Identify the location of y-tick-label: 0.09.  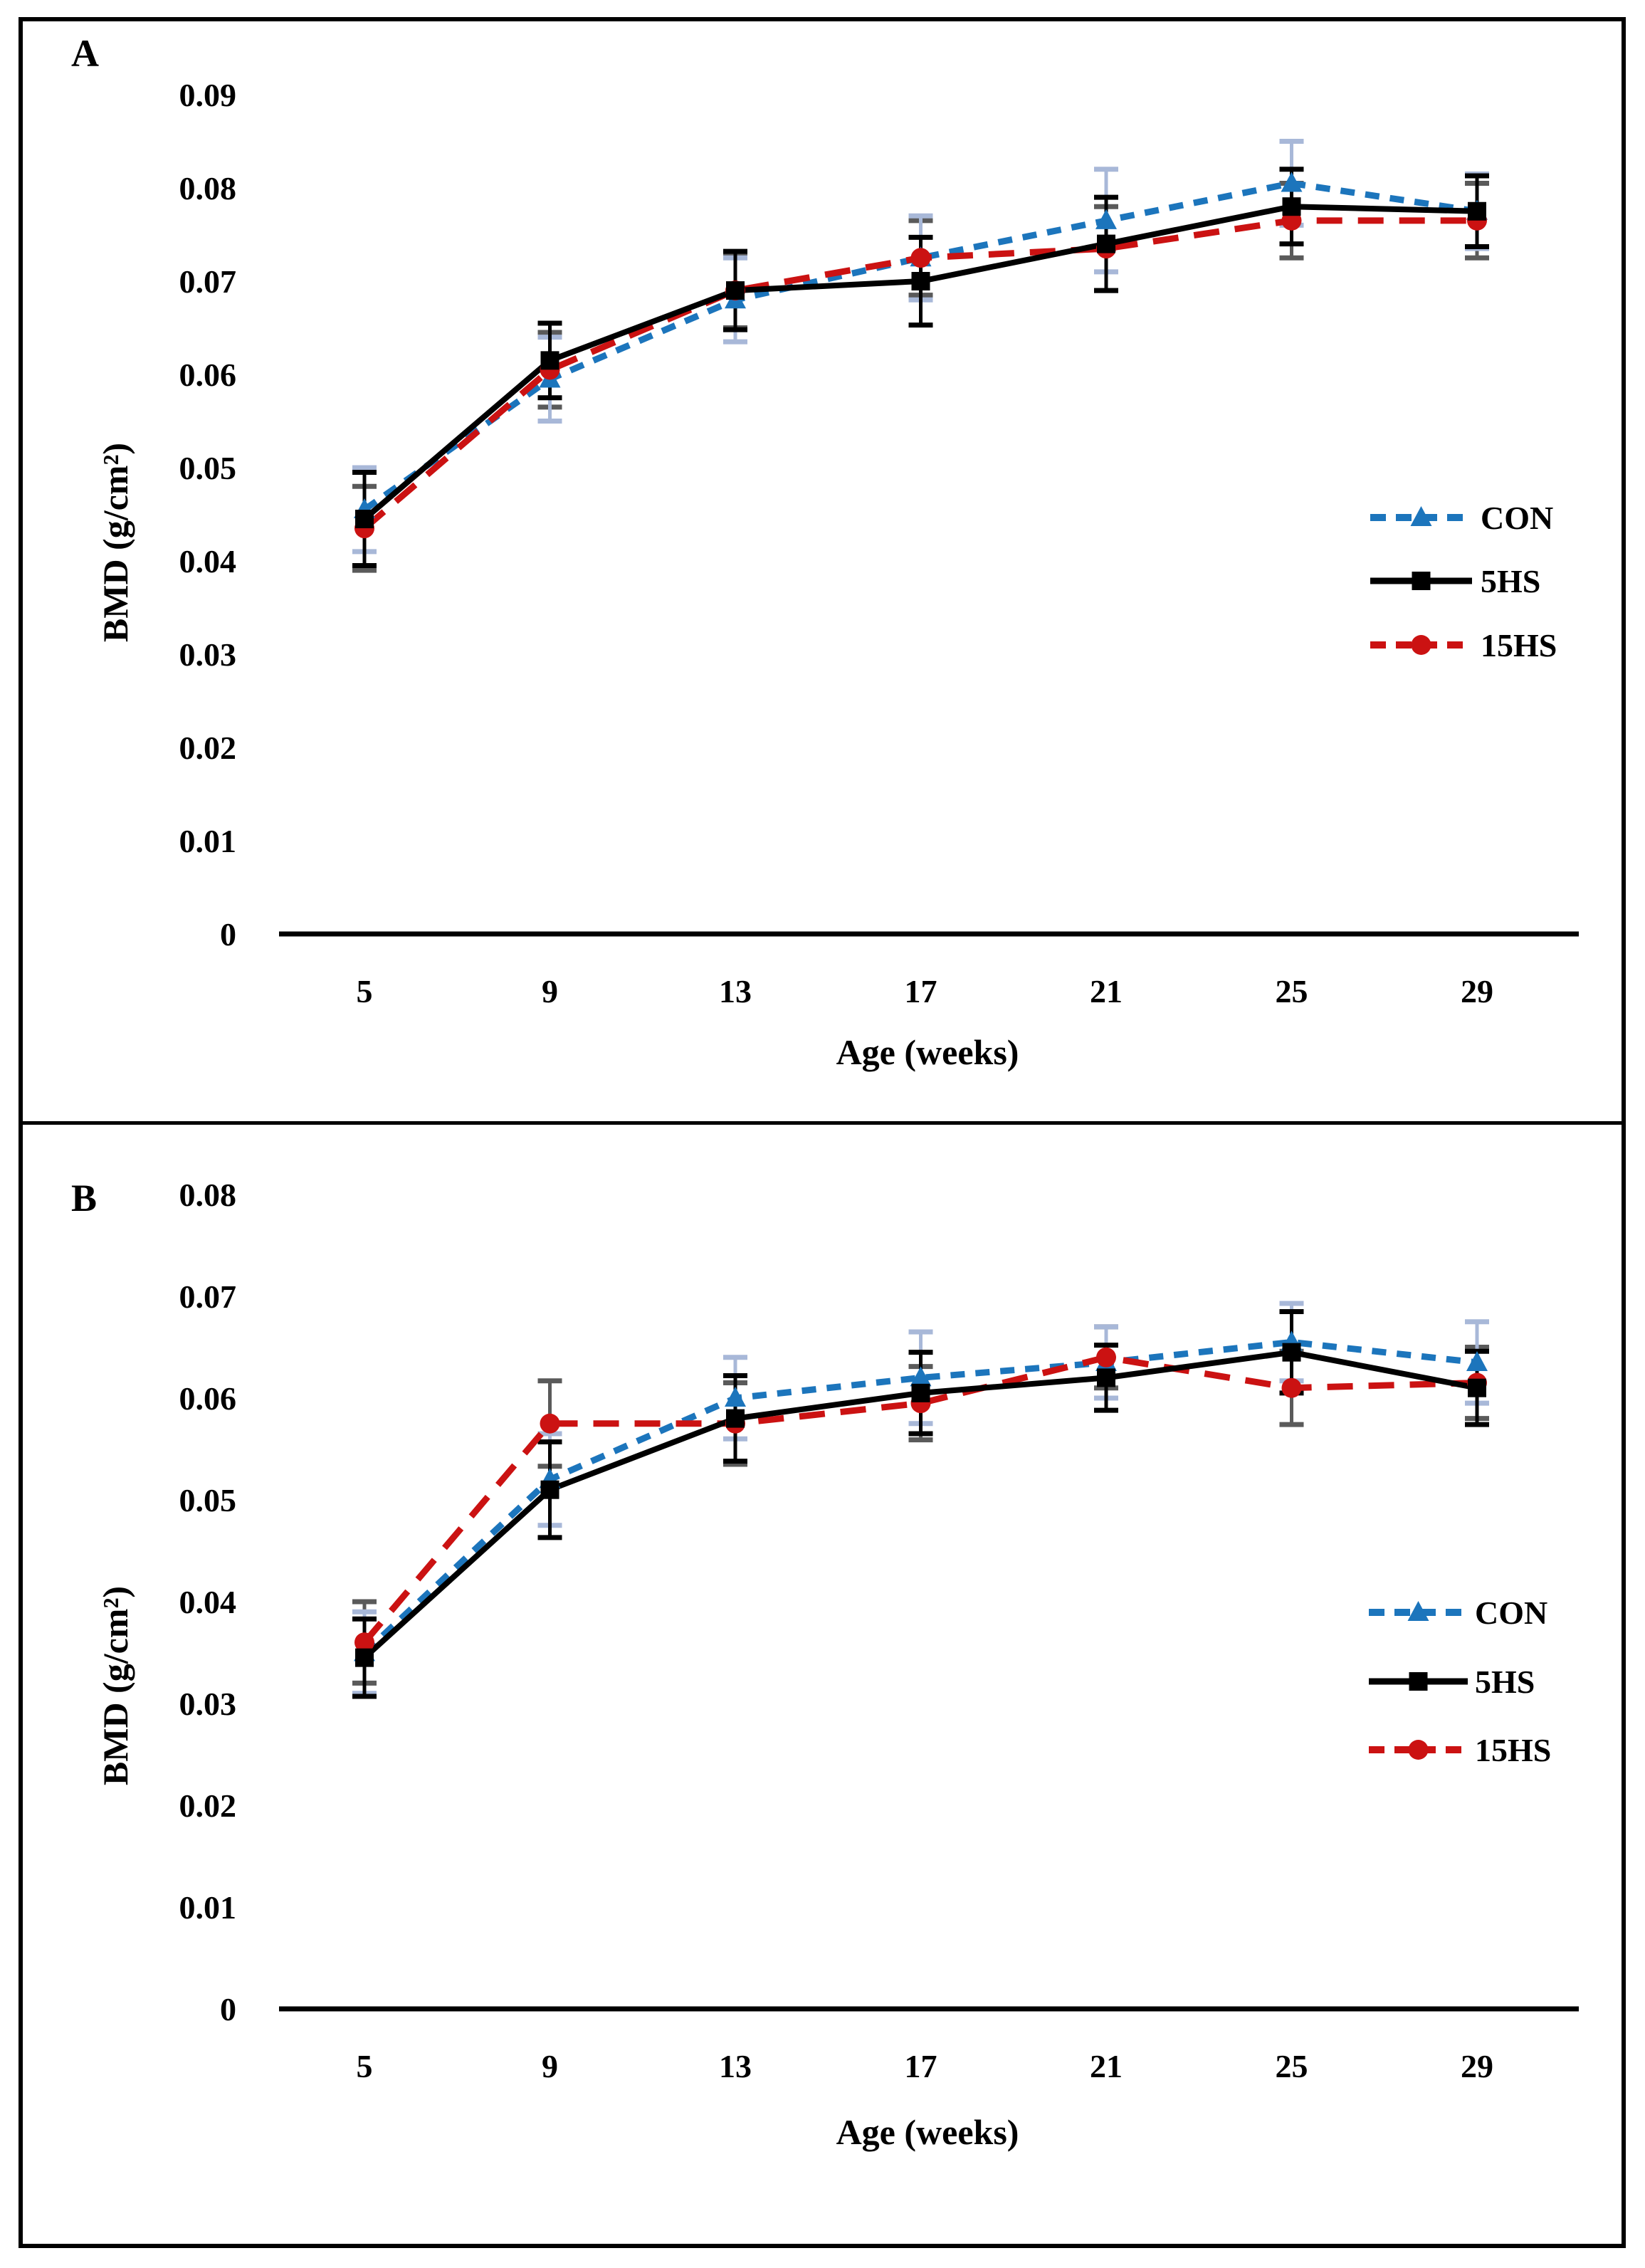
(208, 95).